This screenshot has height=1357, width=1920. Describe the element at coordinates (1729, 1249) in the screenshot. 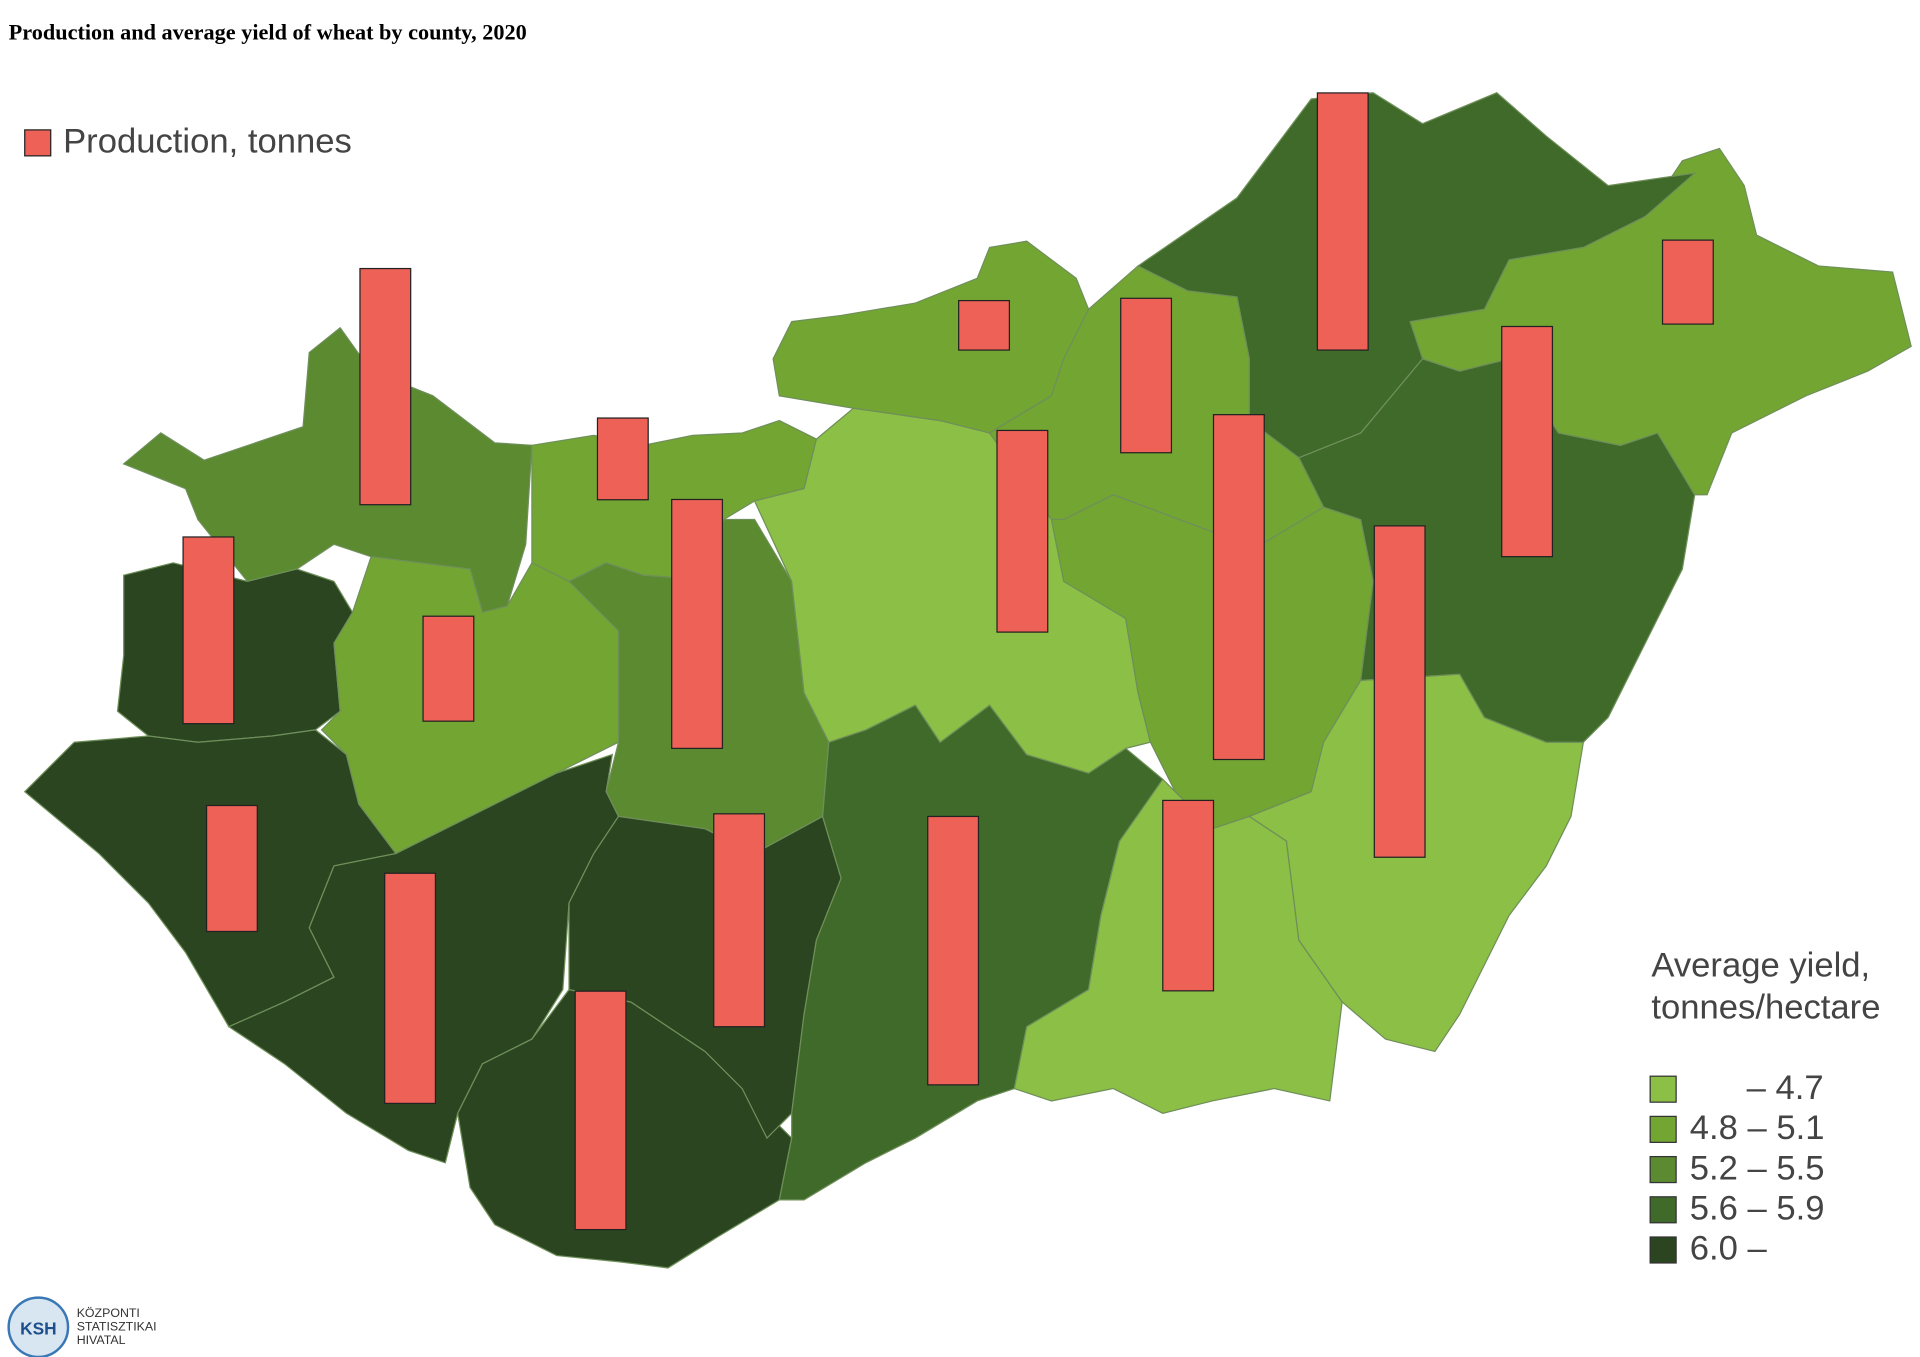

I see `legend-label: 6.0 –` at that location.